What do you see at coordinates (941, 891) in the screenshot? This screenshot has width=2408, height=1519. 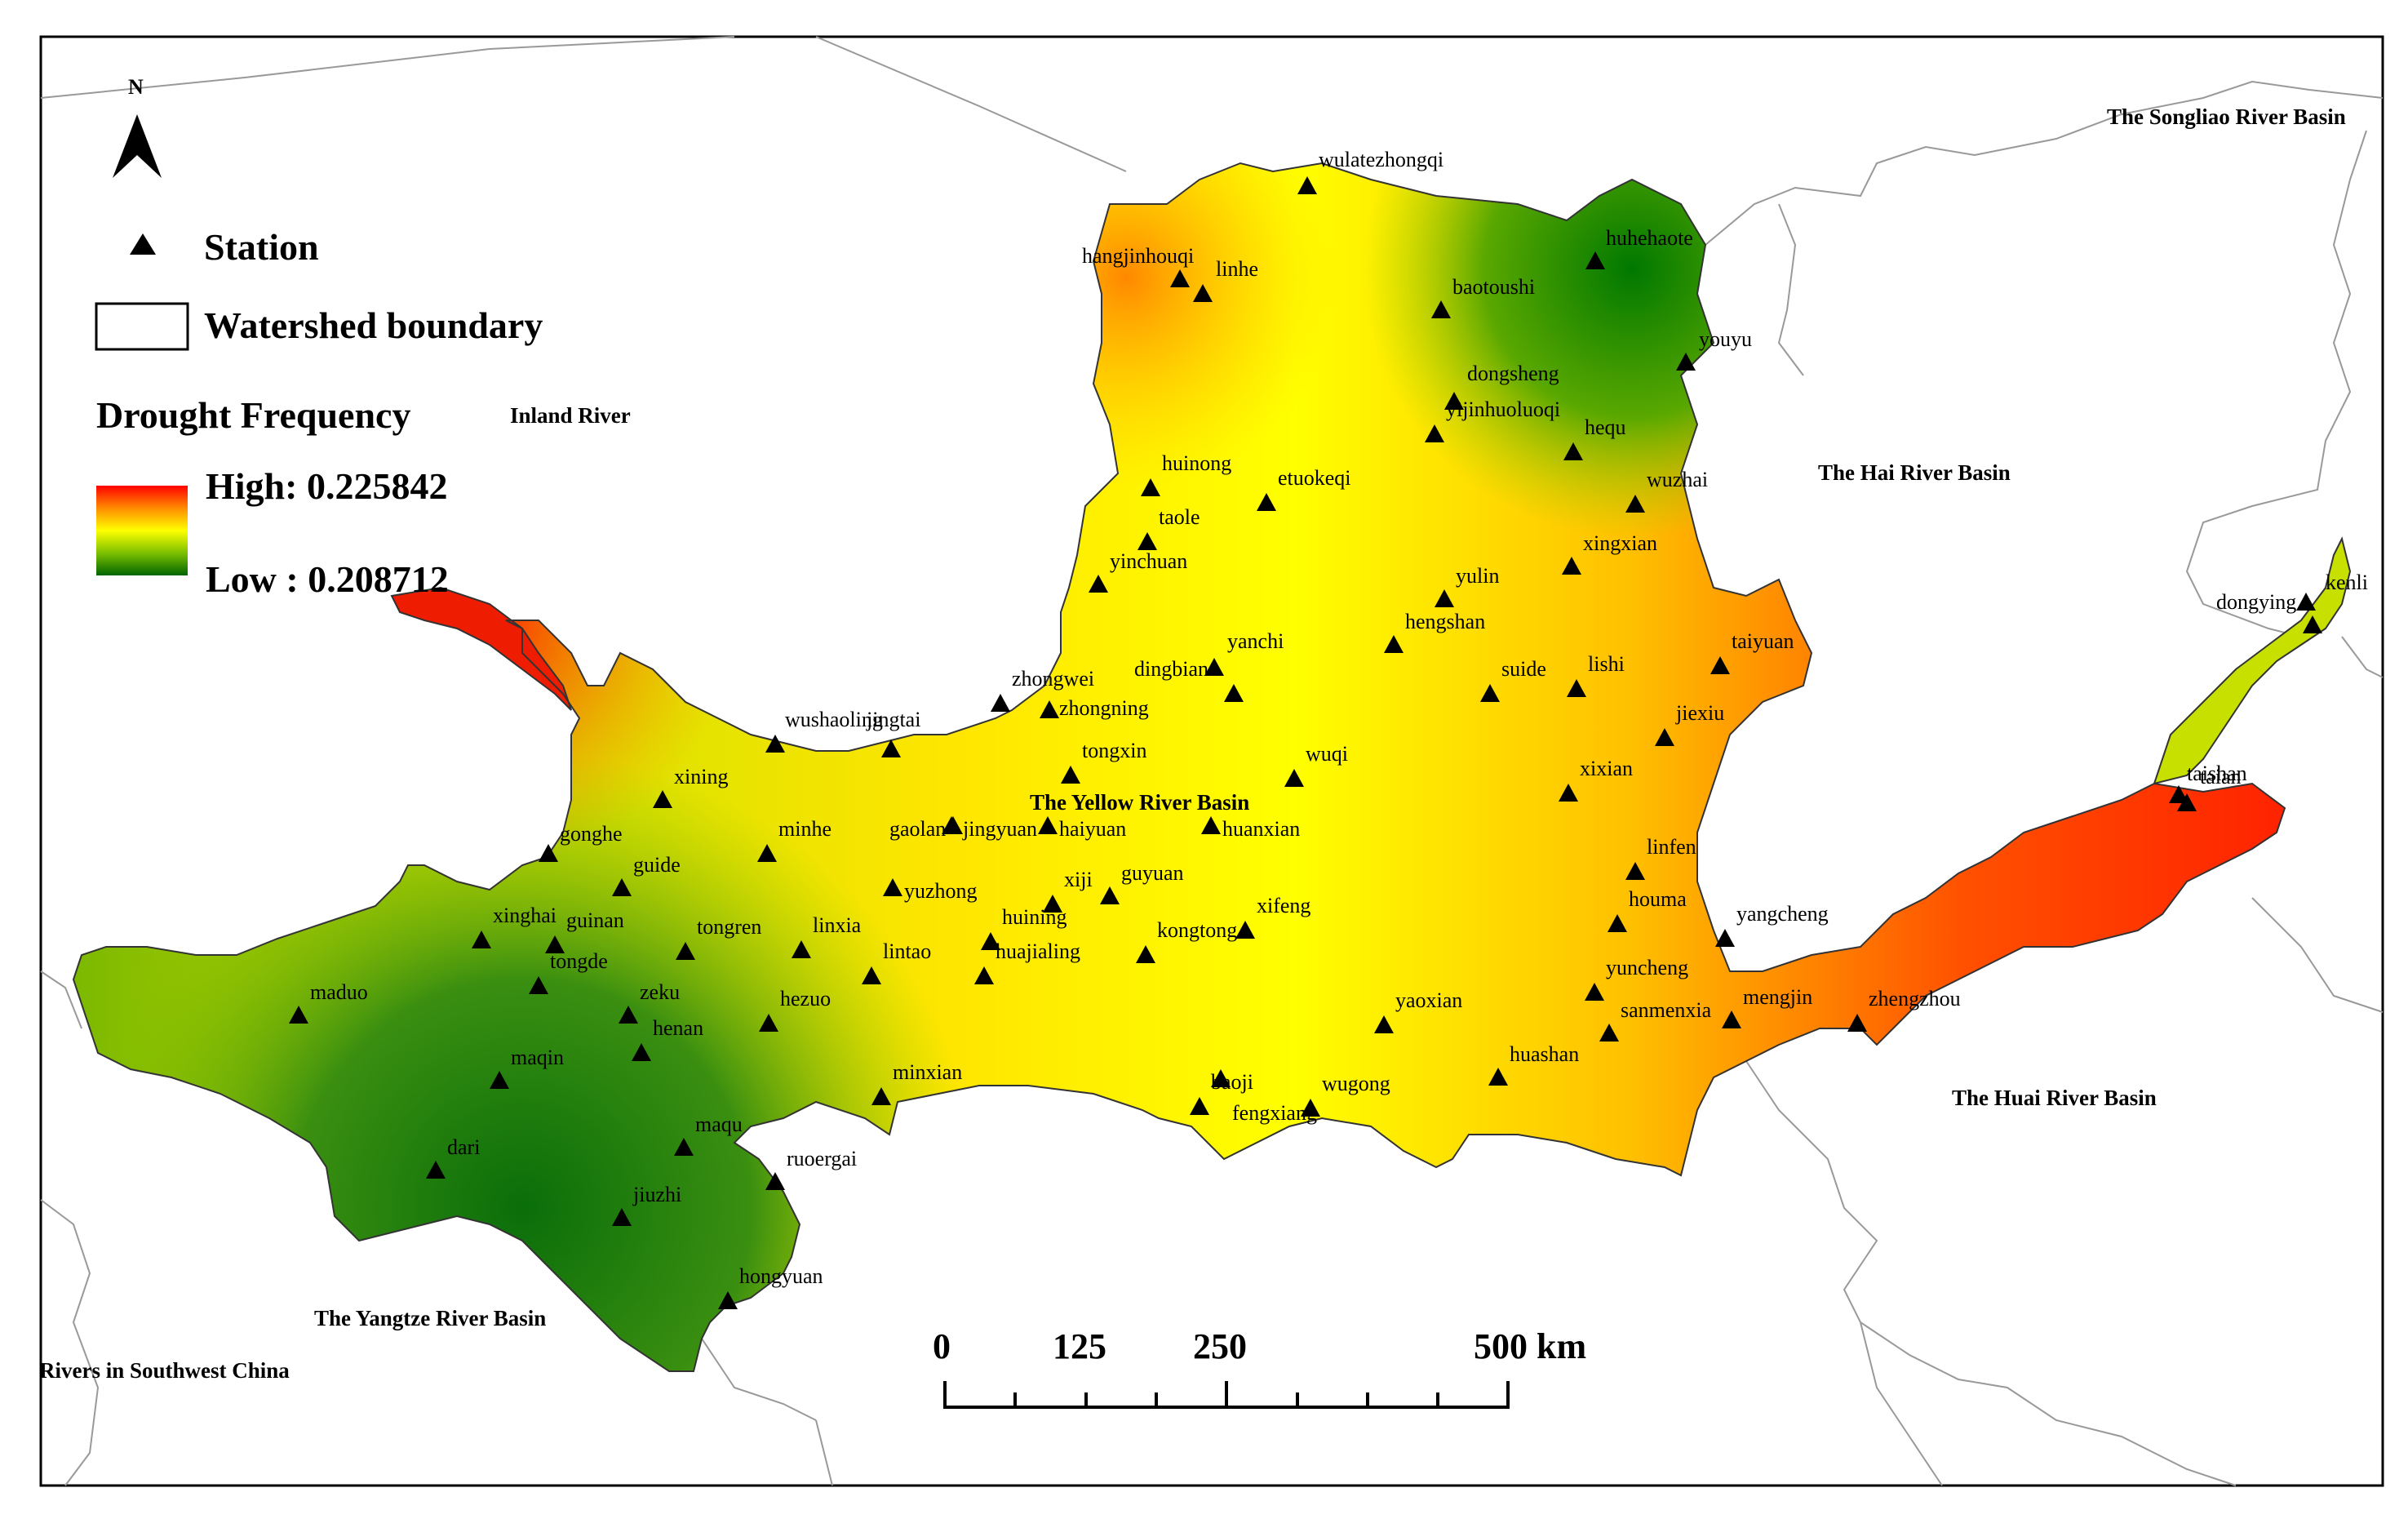 I see `station-label-yuzhong: yuzhong` at bounding box center [941, 891].